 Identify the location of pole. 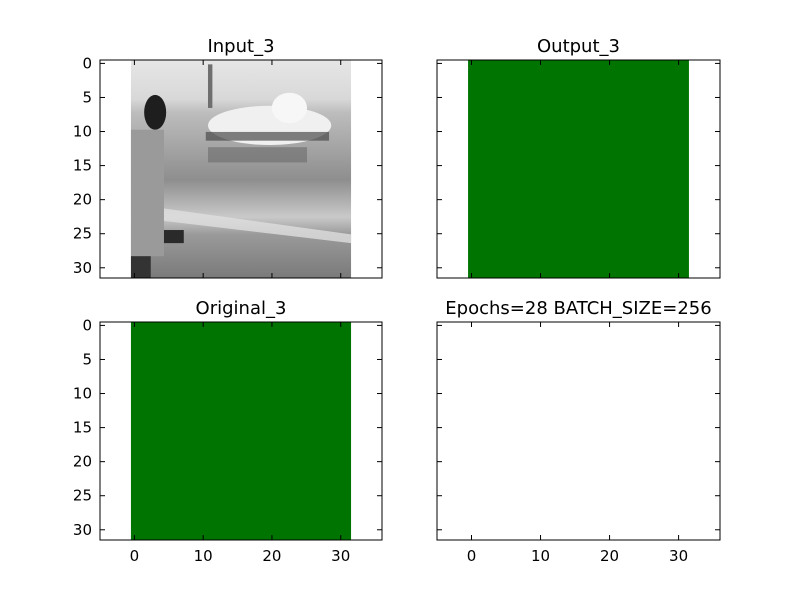
(210, 86).